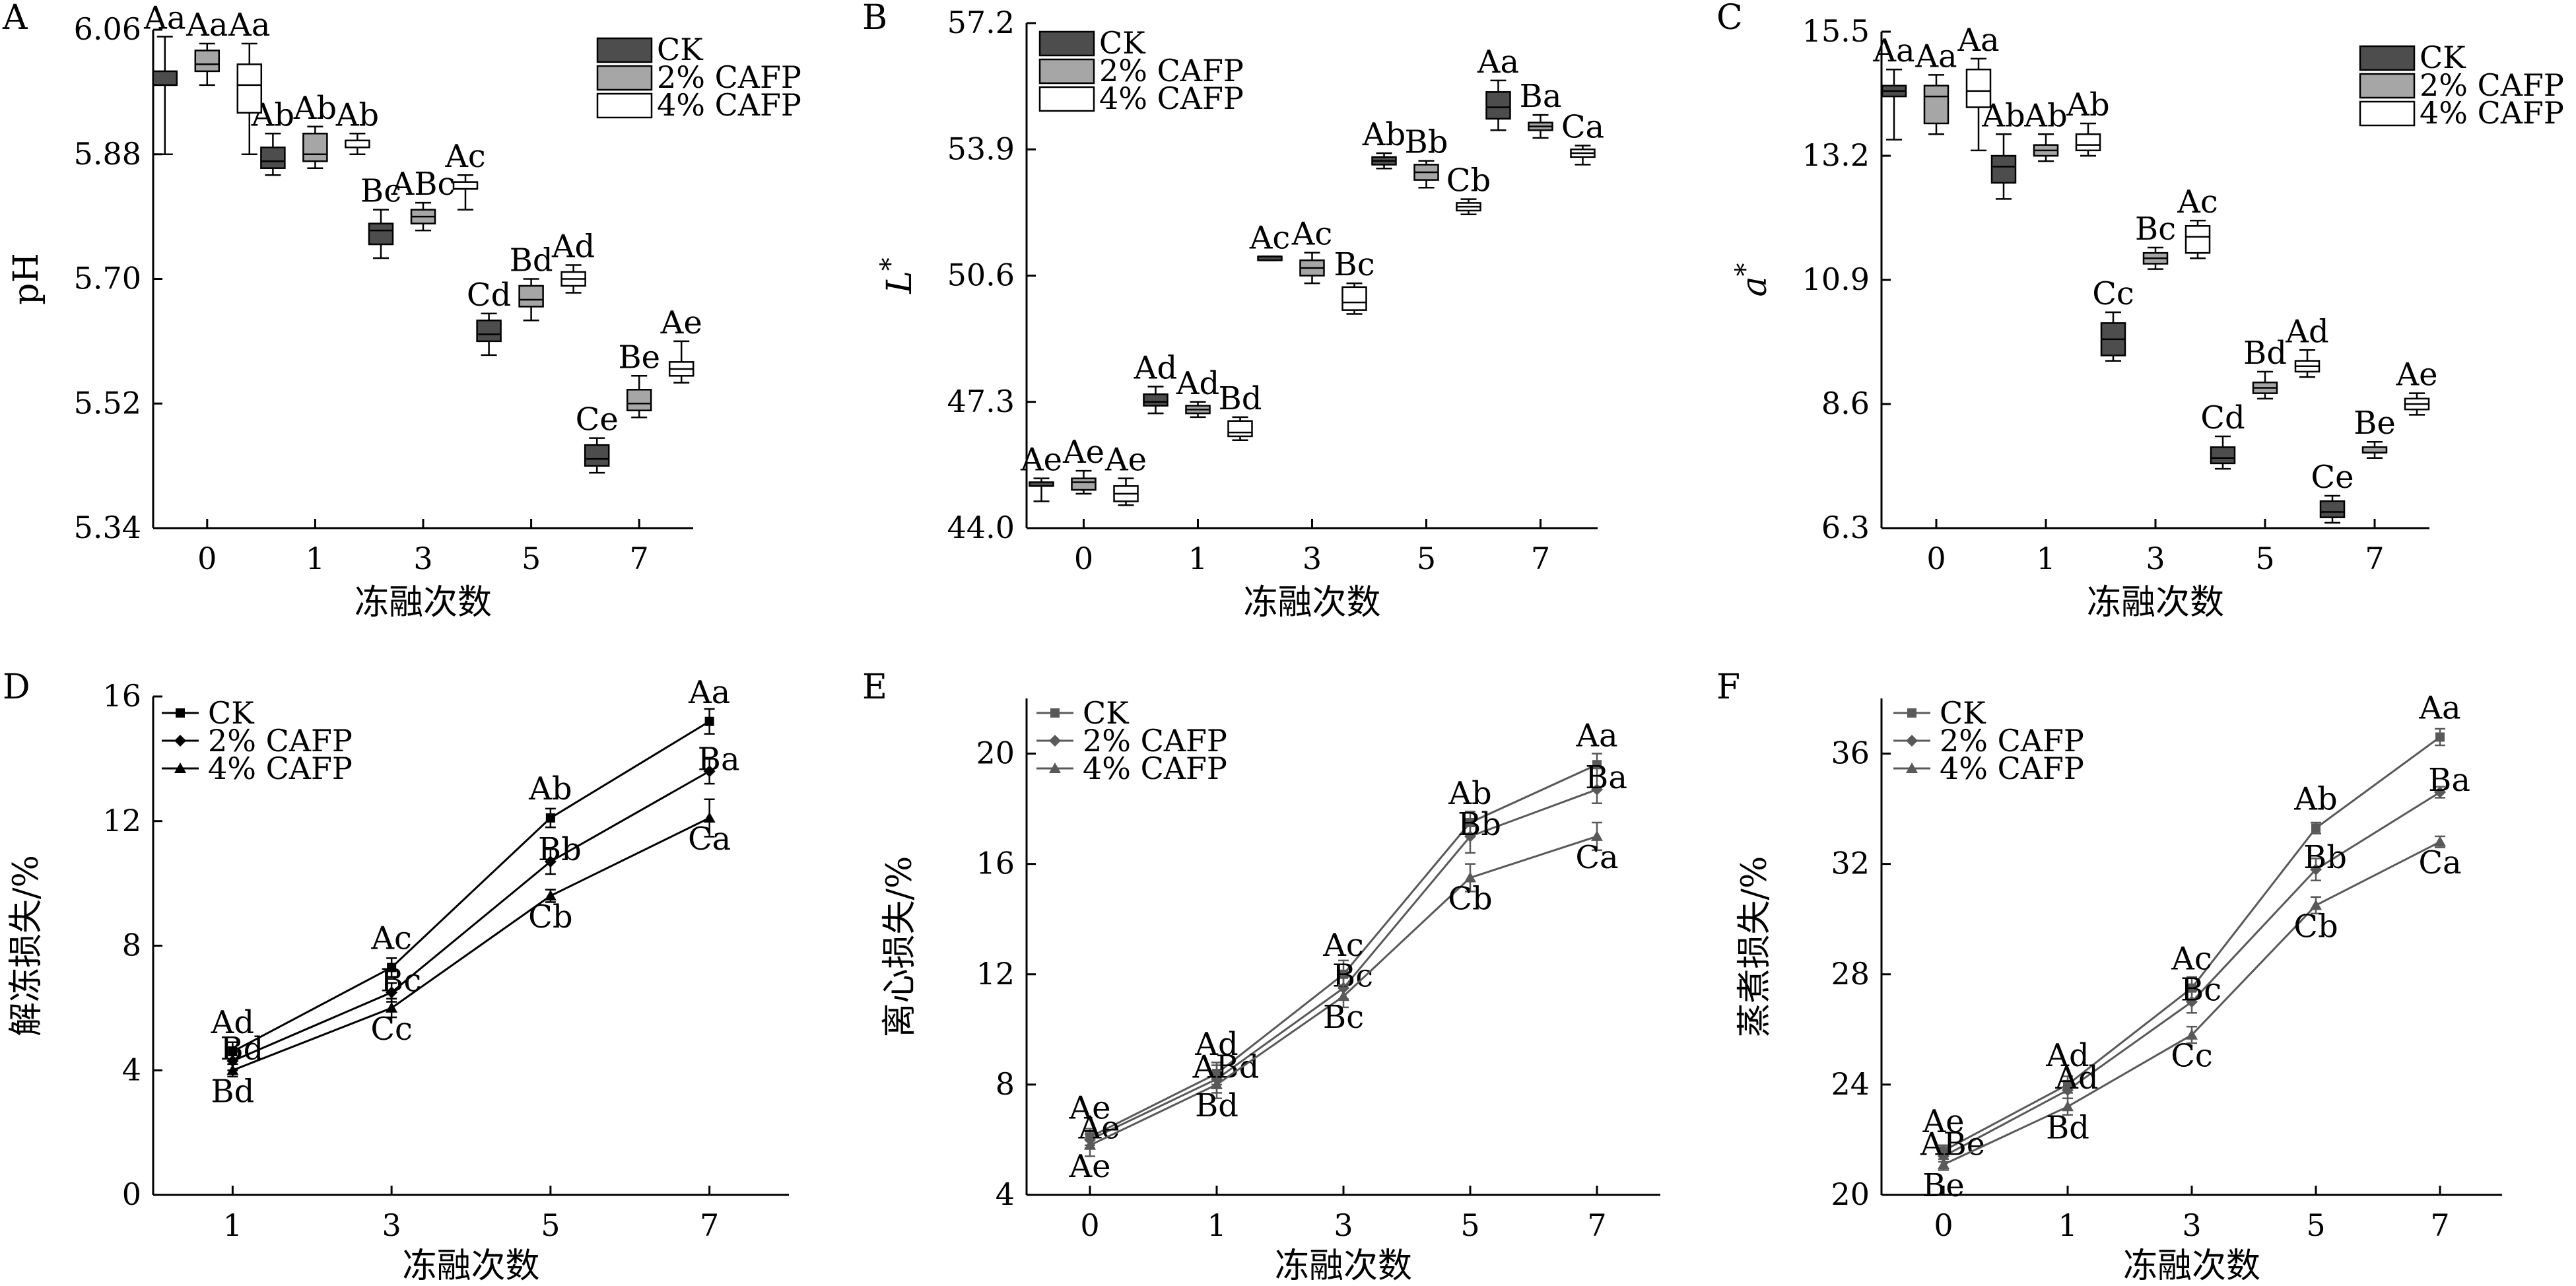  I want to click on series-line, so click(471, 944).